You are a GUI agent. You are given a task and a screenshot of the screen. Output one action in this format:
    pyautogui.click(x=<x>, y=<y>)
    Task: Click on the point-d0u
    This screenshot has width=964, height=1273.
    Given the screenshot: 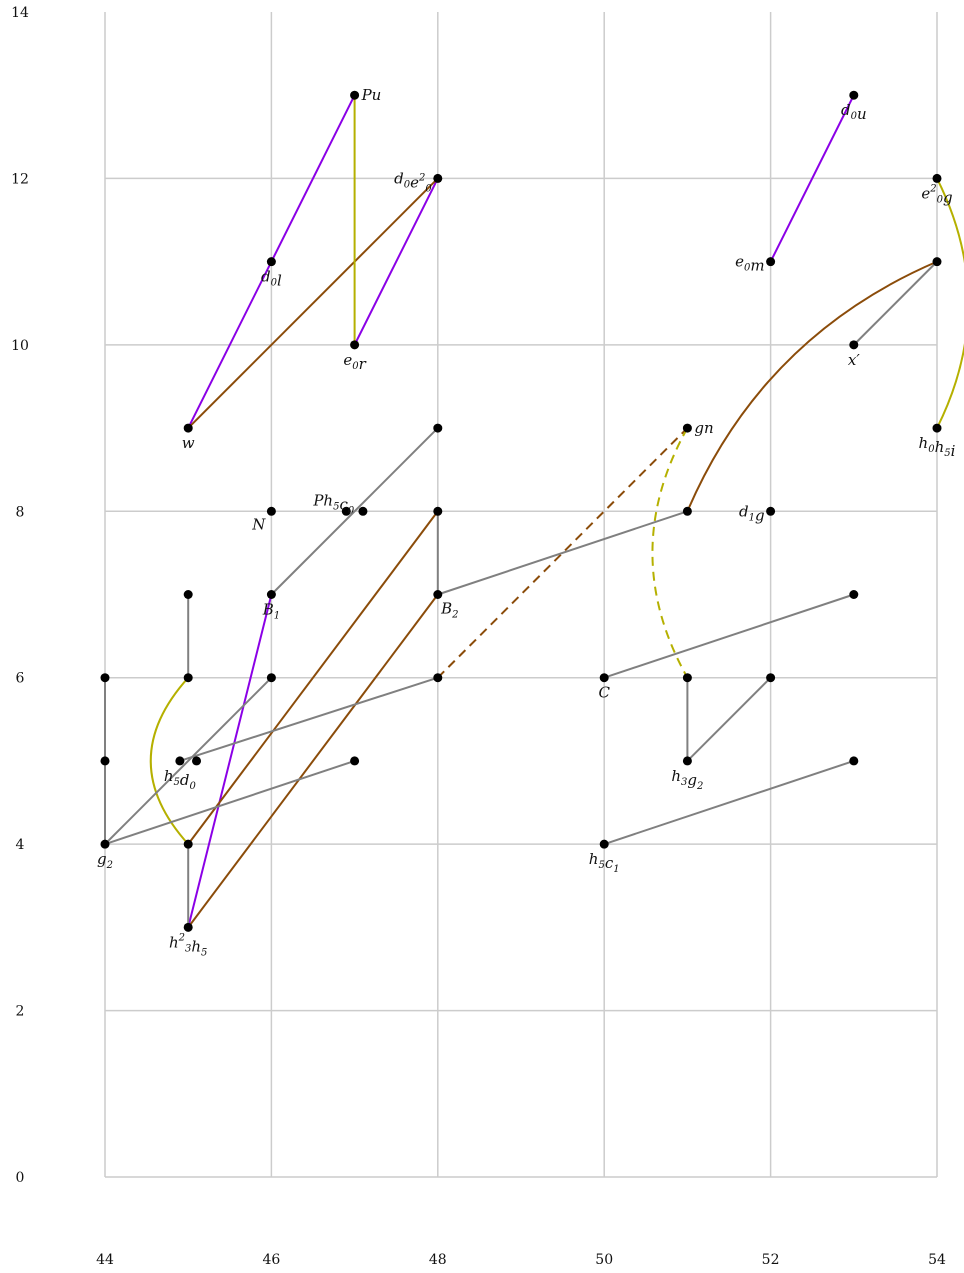 What is the action you would take?
    pyautogui.click(x=854, y=95)
    